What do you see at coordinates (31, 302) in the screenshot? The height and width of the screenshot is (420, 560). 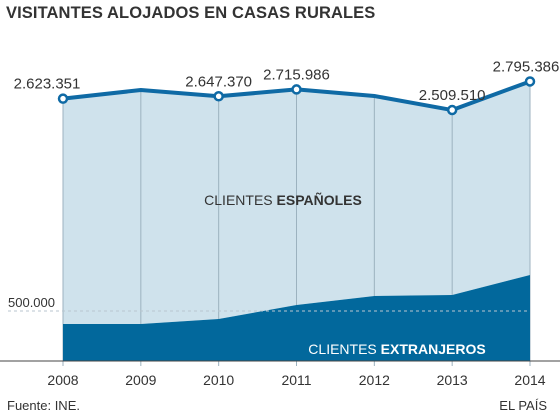 I see `reference-line-label: 500.000` at bounding box center [31, 302].